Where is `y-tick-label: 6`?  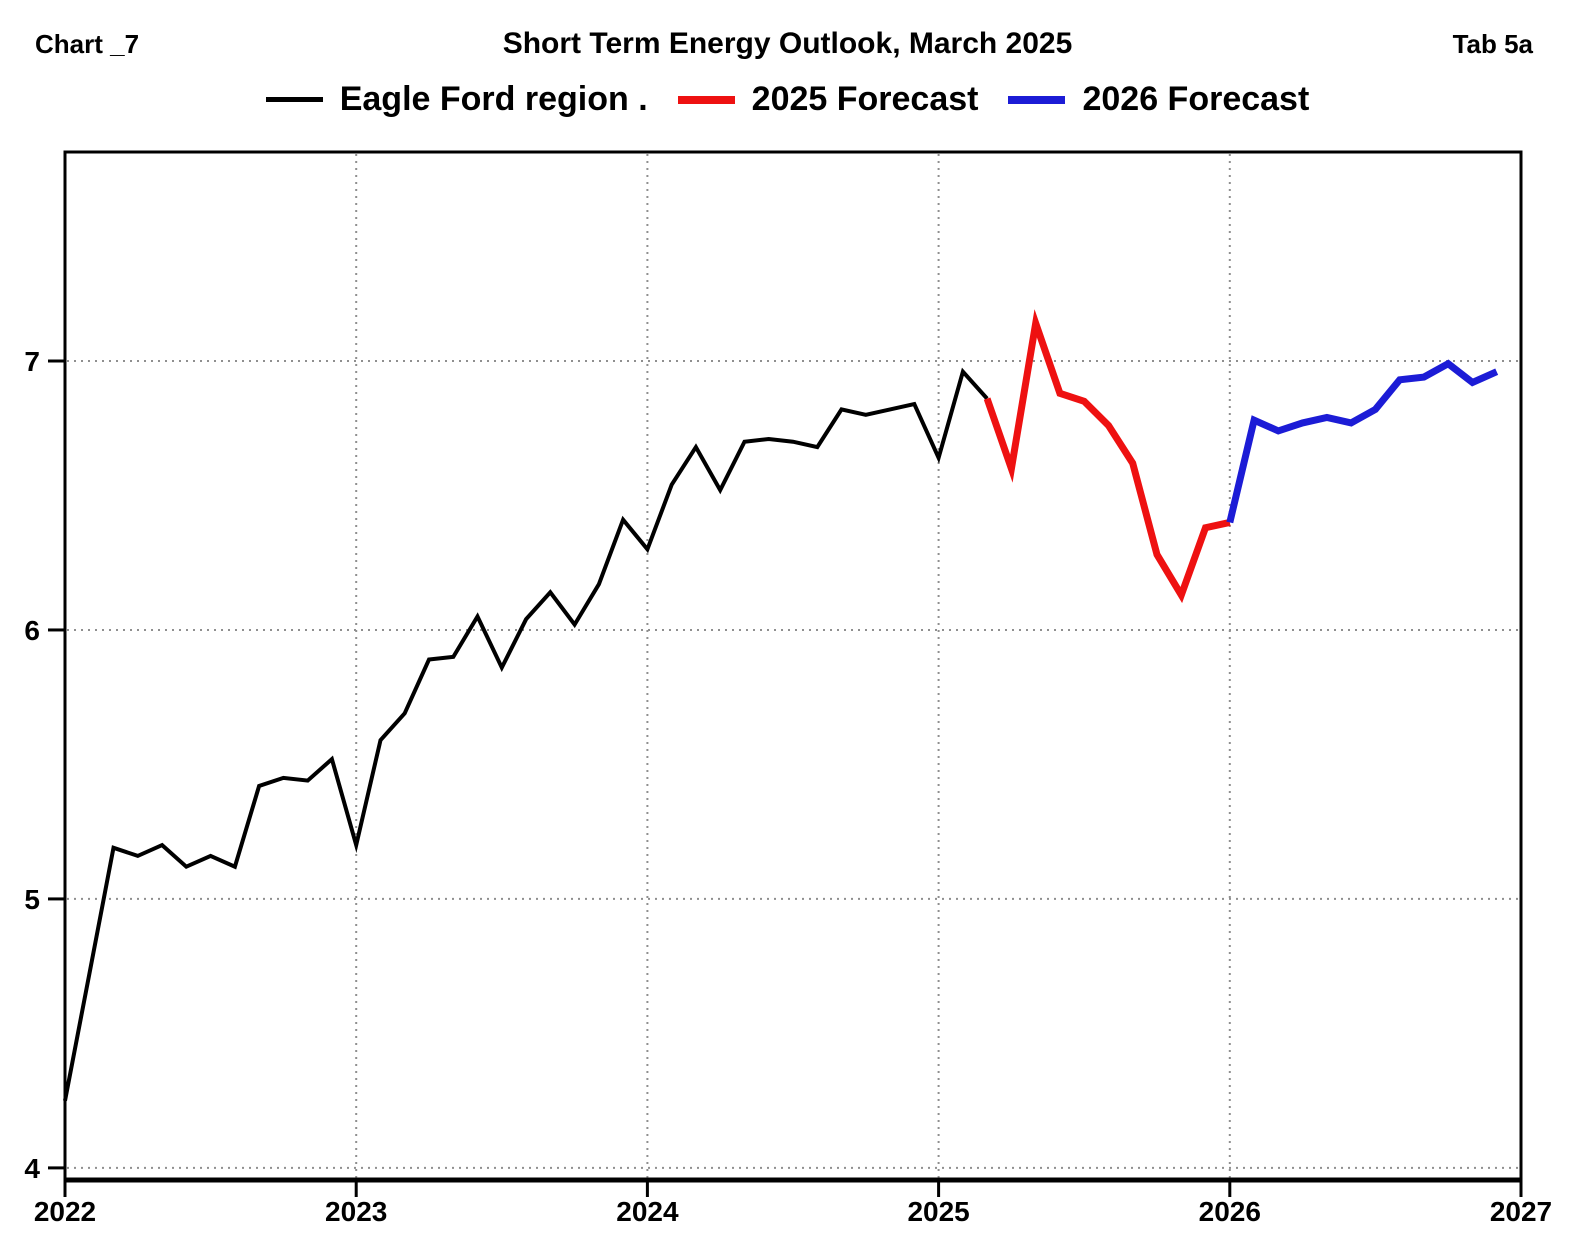
y-tick-label: 6 is located at coordinates (32, 630).